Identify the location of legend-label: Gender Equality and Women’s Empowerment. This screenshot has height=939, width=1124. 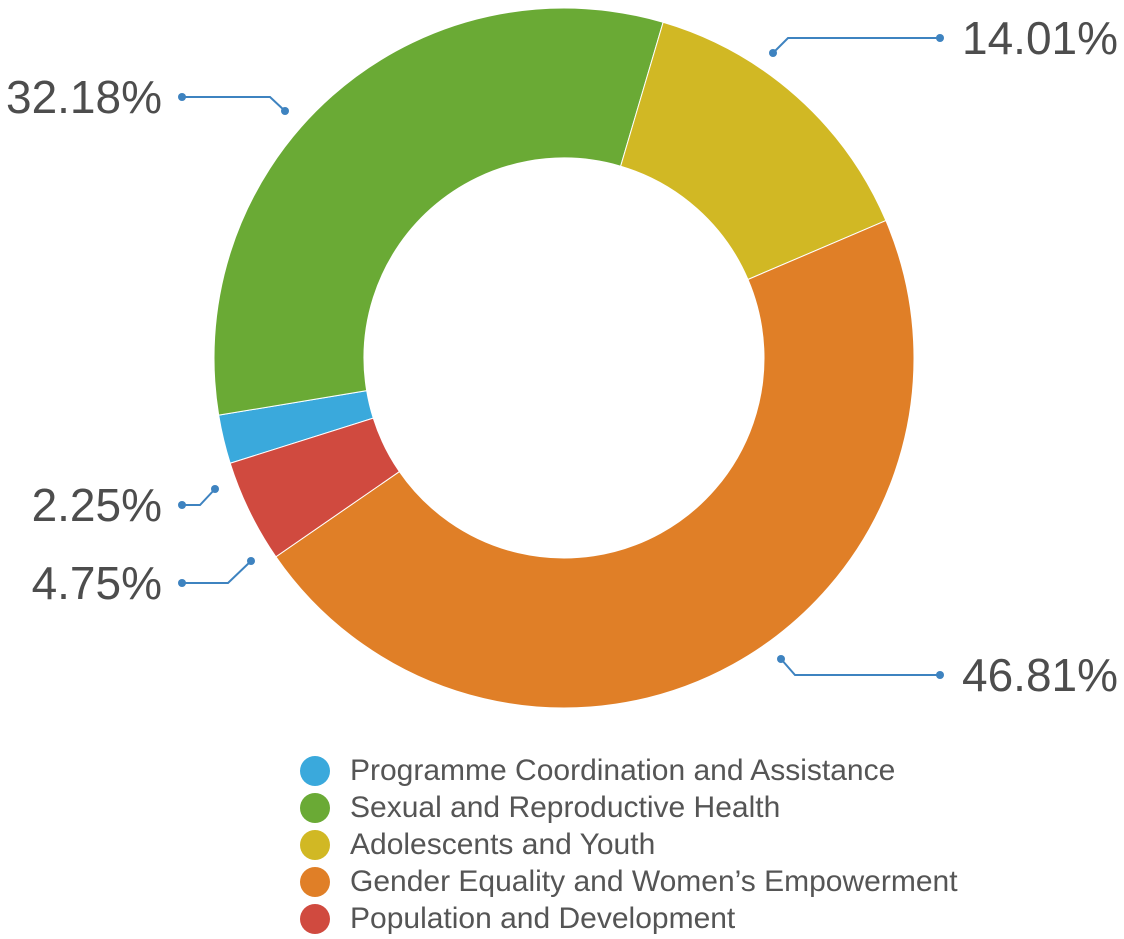
(654, 881).